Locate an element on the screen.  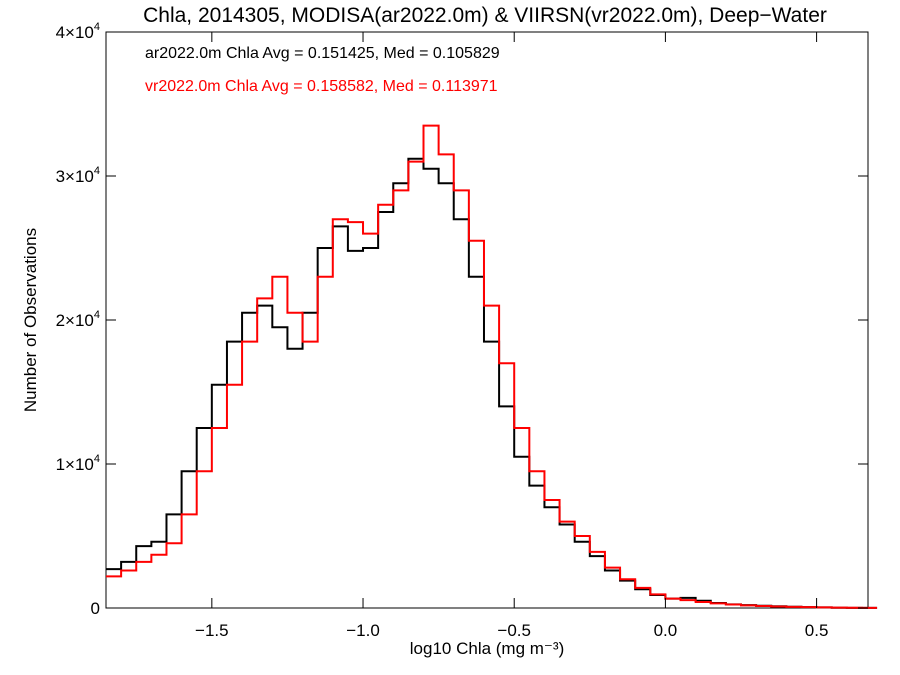
y-tick-label-4: 4×10⁴ is located at coordinates (78, 31).